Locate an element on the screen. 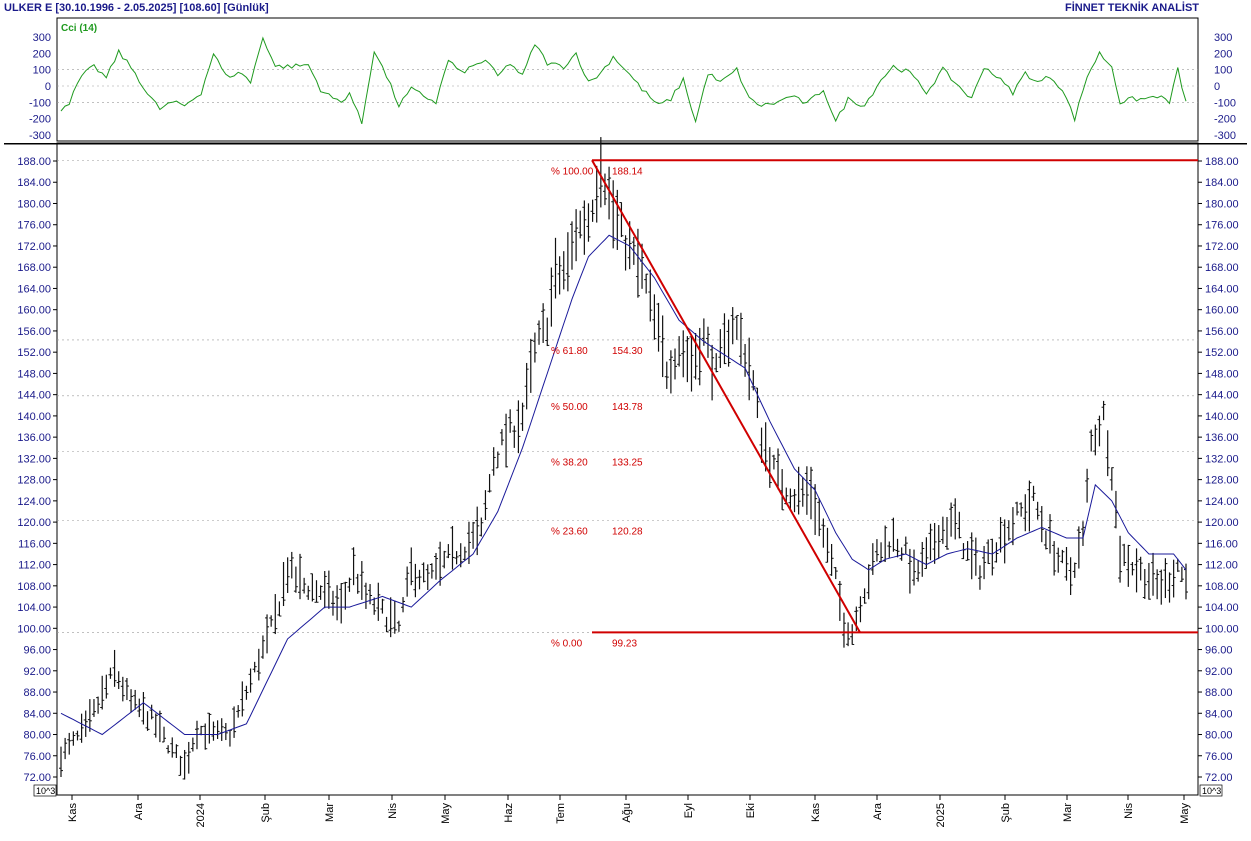  vendor-label: FİNNET TEKNİK ANALİST is located at coordinates (1131, 8).